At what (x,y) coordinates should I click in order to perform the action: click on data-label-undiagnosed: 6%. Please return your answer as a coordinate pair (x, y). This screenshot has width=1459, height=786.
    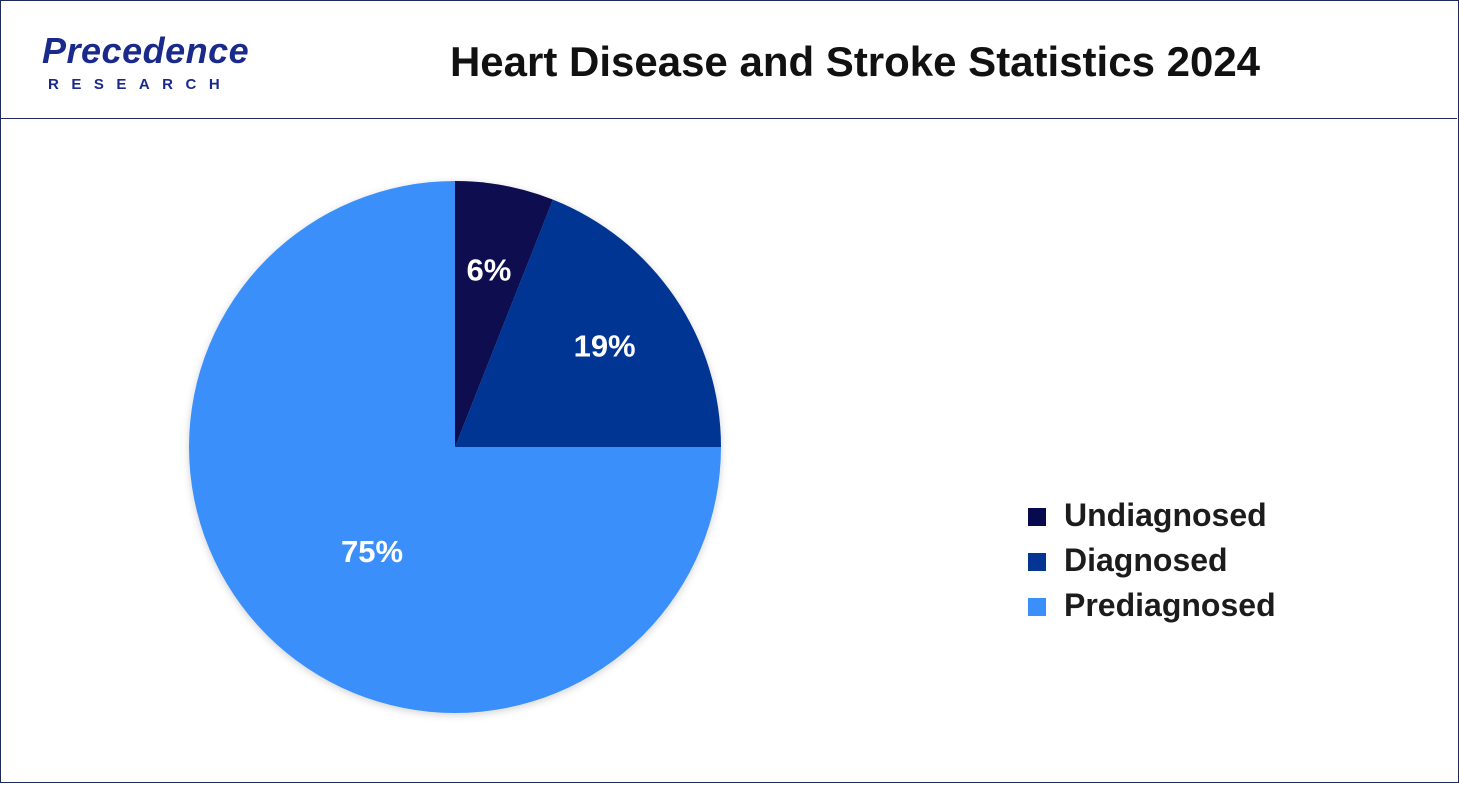
    Looking at the image, I should click on (488, 269).